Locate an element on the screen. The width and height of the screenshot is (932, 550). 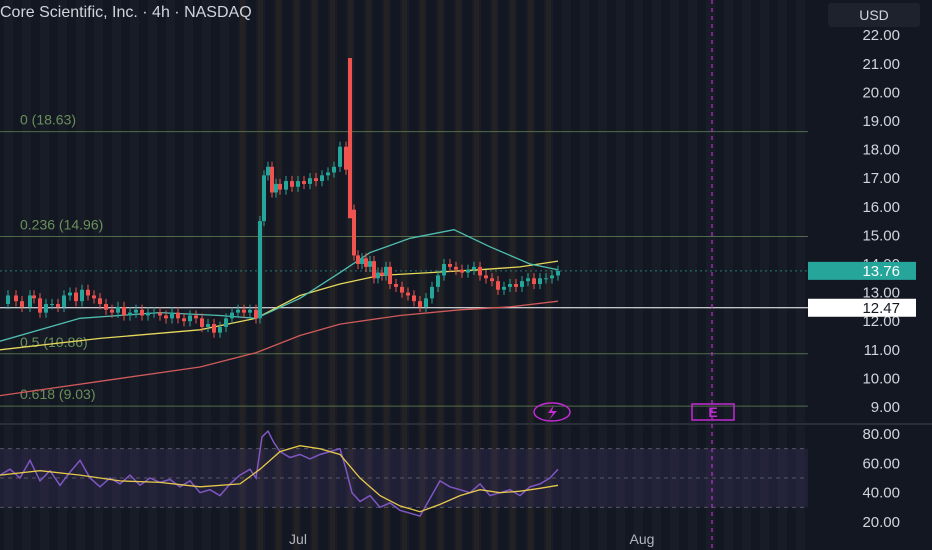
earnings-marker is located at coordinates (713, 412).